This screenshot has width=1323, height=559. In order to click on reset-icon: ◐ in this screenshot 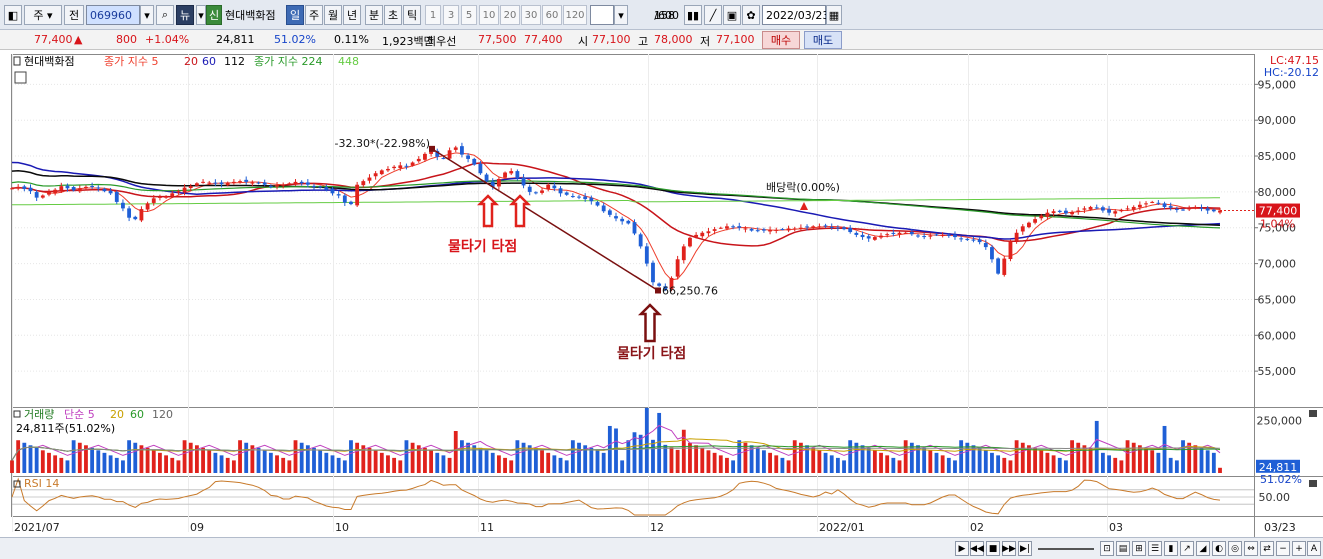, I will do `click(1219, 548)`.